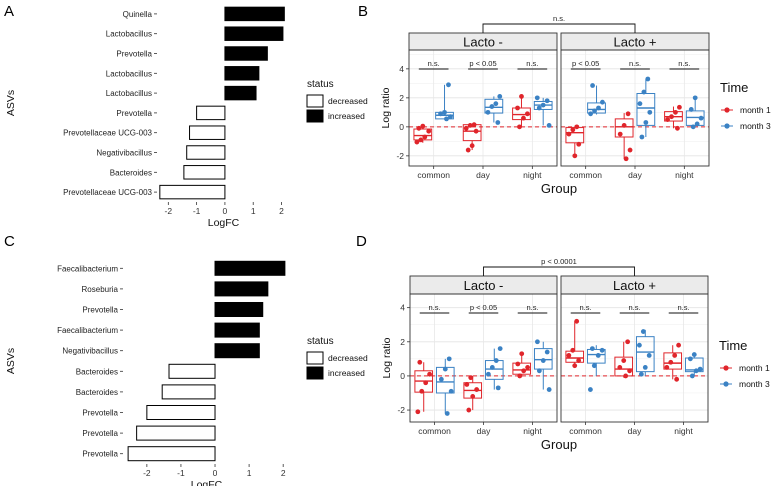  What do you see at coordinates (346, 116) in the screenshot?
I see `legend-entry-increased: increased` at bounding box center [346, 116].